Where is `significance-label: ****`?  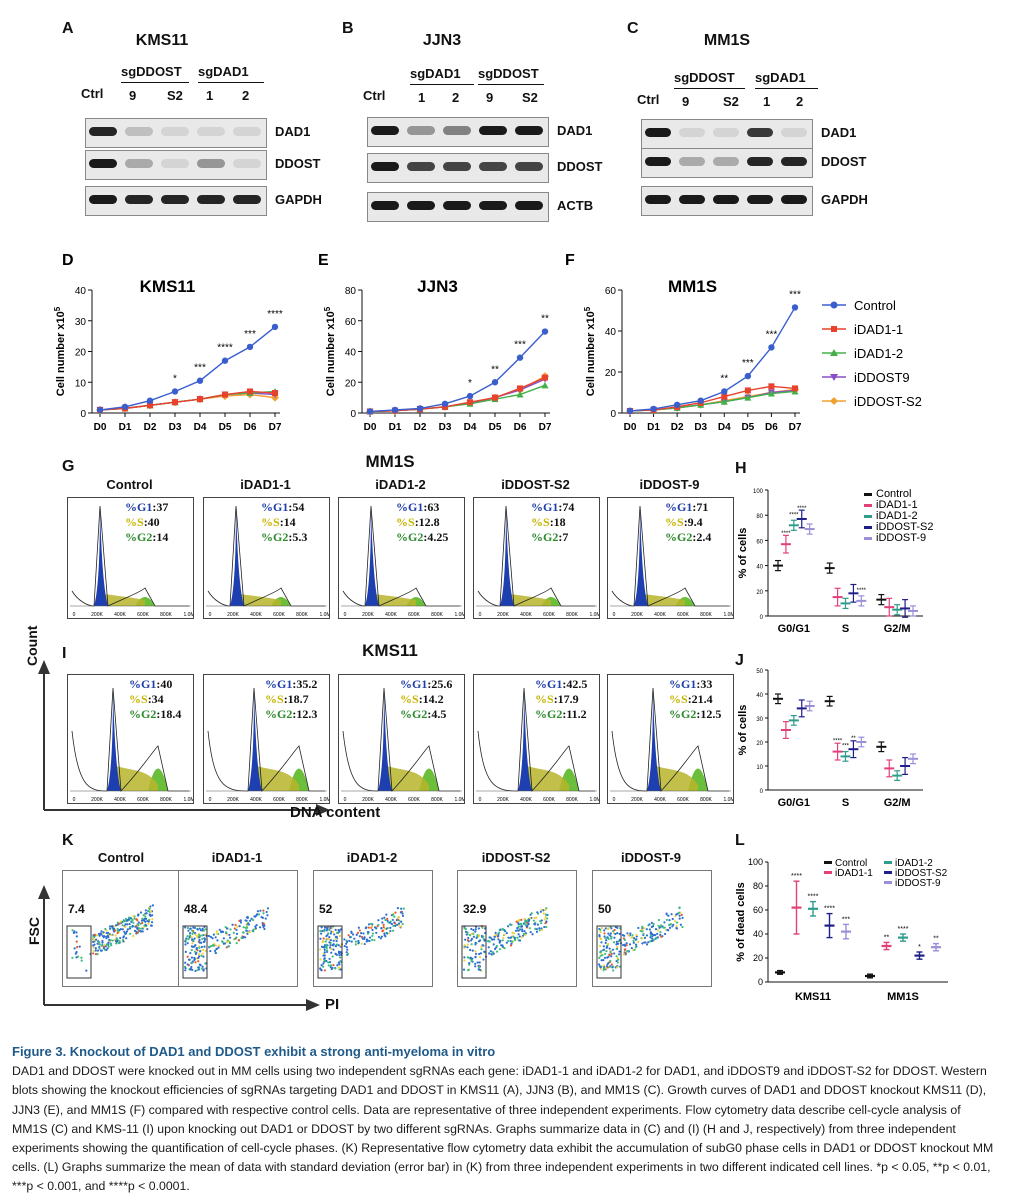 significance-label: **** is located at coordinates (903, 929).